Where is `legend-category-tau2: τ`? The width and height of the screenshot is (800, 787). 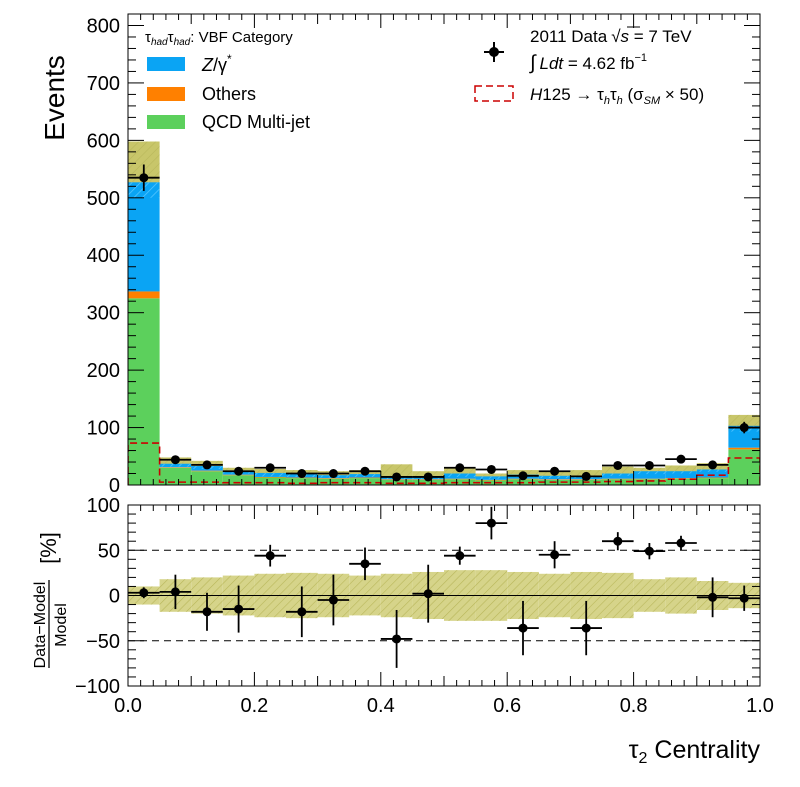
legend-category-tau2: τ is located at coordinates (171, 37).